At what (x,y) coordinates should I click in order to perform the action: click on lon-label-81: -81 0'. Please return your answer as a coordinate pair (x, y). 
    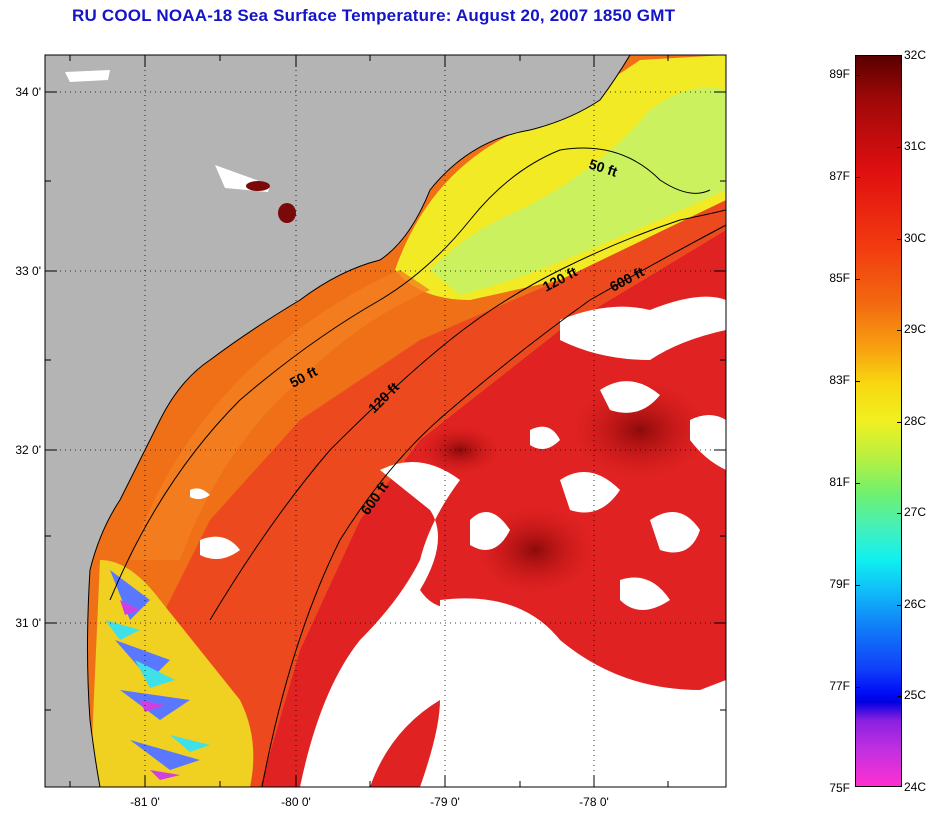
    Looking at the image, I should click on (145, 802).